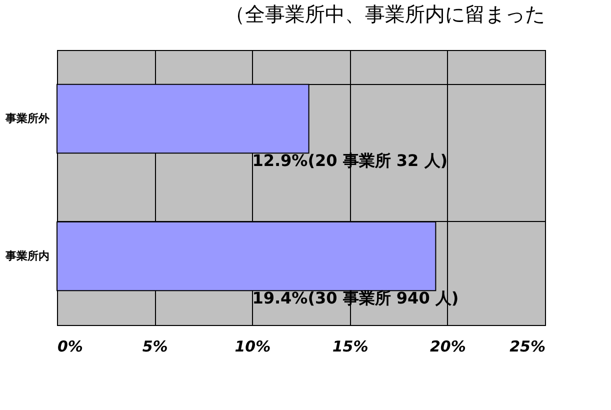 This screenshot has height=410, width=611. What do you see at coordinates (528, 347) in the screenshot?
I see `x-tick-label: 25%` at bounding box center [528, 347].